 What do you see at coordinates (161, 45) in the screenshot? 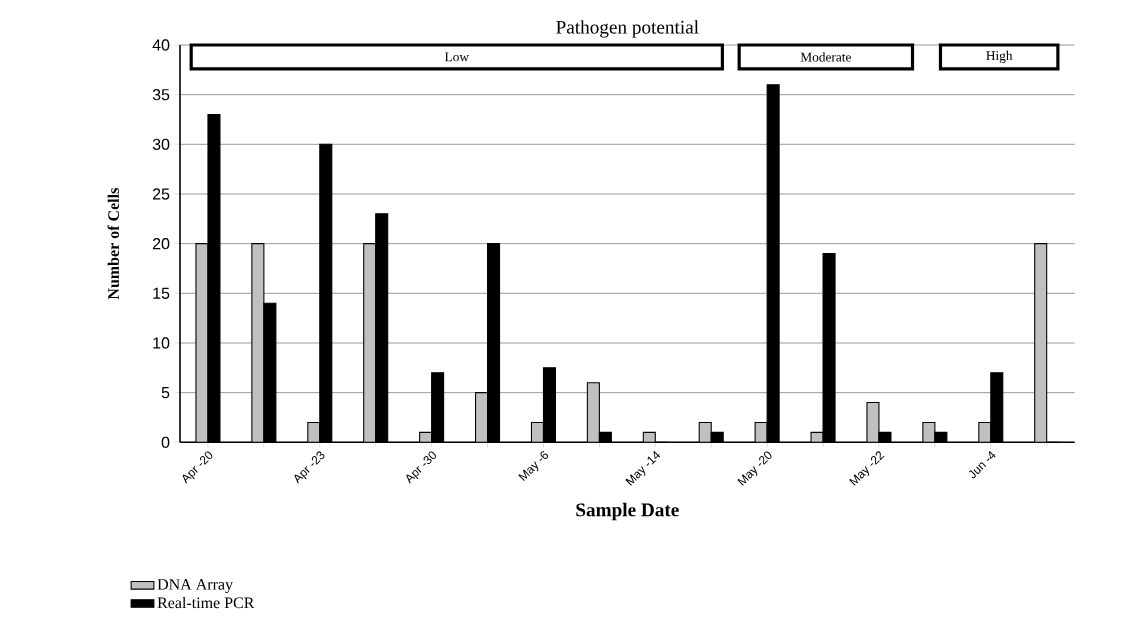
I see `y-tick-label: 40` at bounding box center [161, 45].